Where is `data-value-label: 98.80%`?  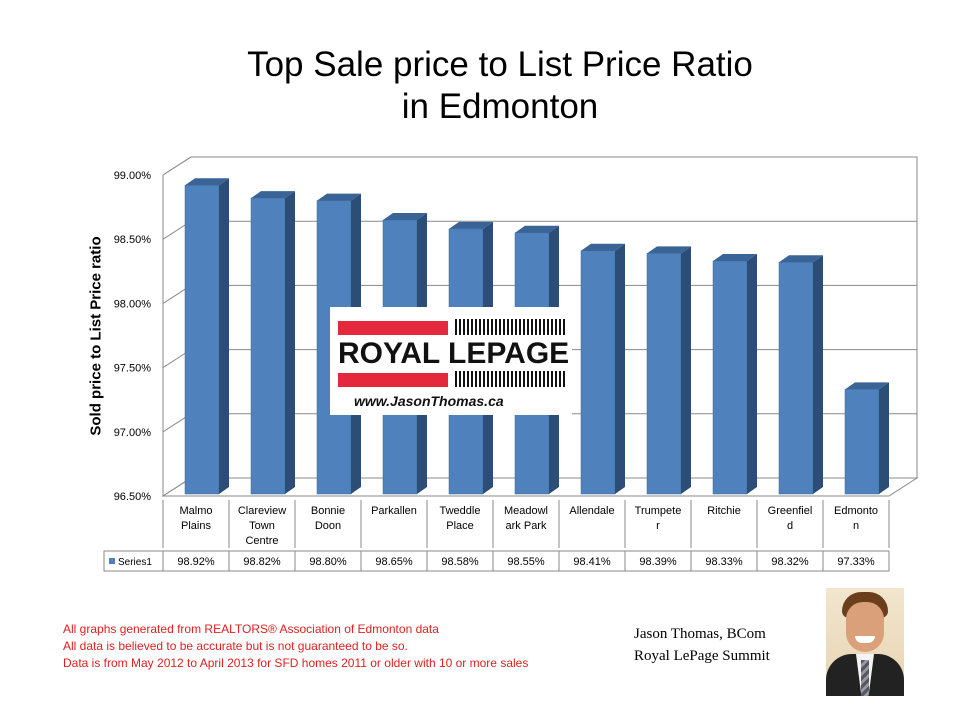
data-value-label: 98.80% is located at coordinates (328, 562).